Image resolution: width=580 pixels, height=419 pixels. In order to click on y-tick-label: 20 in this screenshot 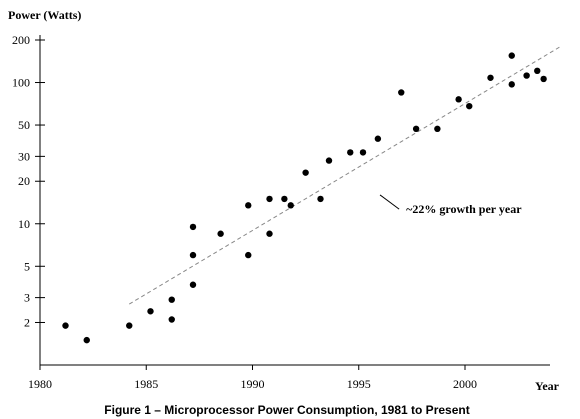, I will do `click(24, 181)`.